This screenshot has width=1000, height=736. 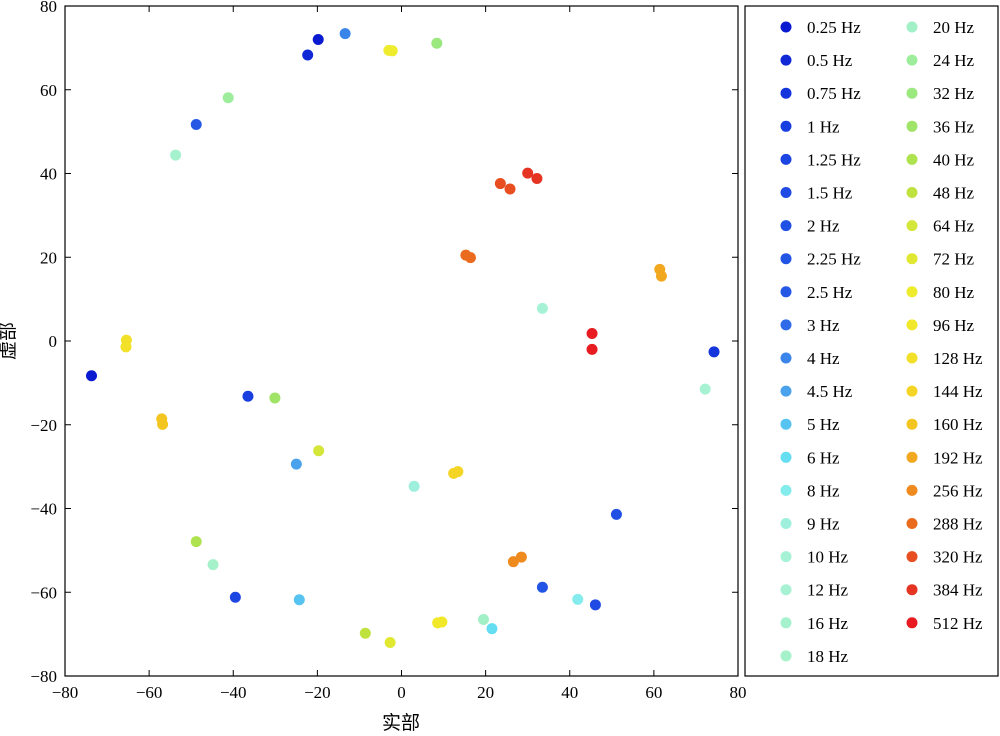 What do you see at coordinates (43, 676) in the screenshot?
I see `y-tick-label: −80` at bounding box center [43, 676].